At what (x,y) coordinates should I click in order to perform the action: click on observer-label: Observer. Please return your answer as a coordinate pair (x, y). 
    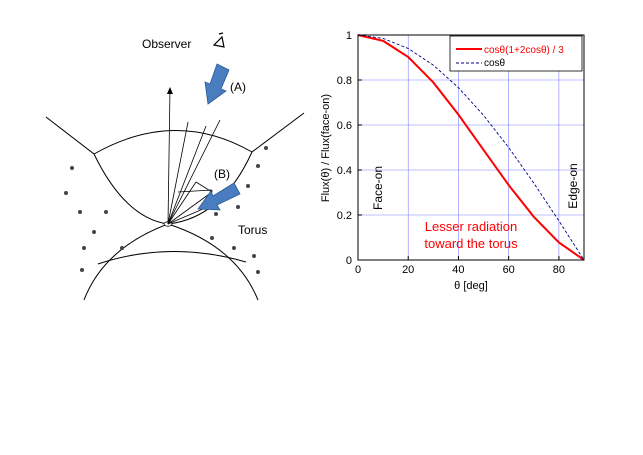
    Looking at the image, I should click on (166, 44).